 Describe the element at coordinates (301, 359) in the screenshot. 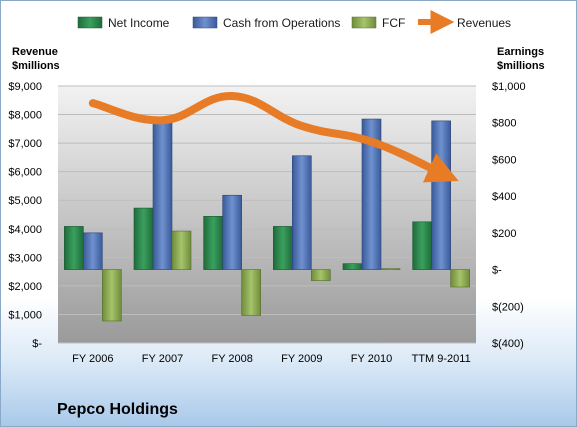

I see `x-tick-label: FY 2009` at that location.